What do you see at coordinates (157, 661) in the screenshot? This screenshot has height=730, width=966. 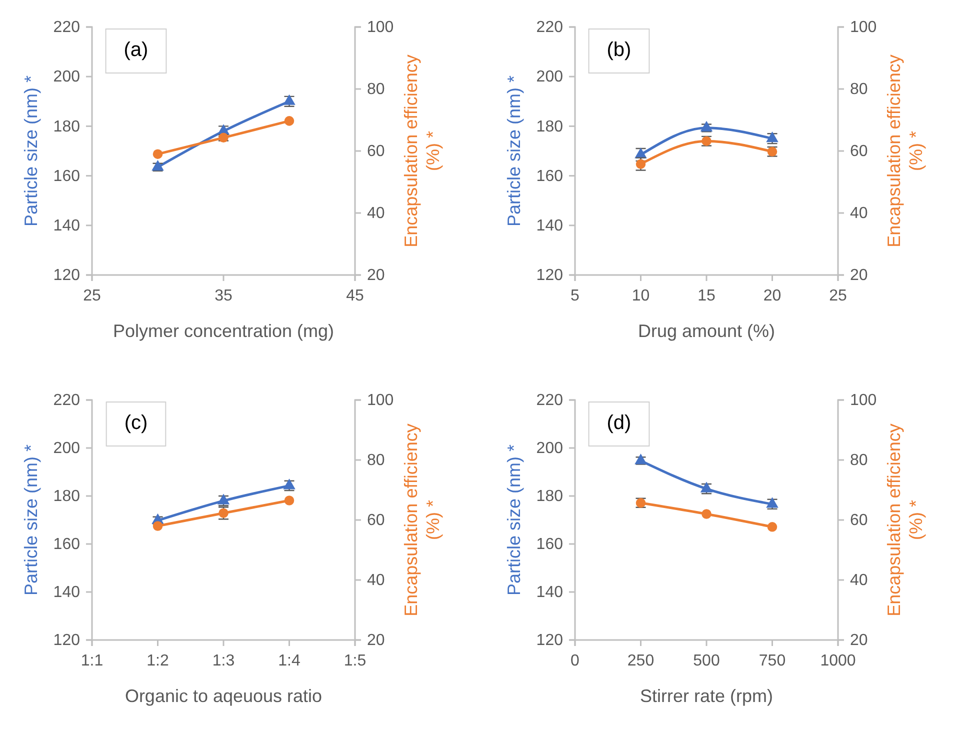 I see `x-tick-label: 1:2` at bounding box center [157, 661].